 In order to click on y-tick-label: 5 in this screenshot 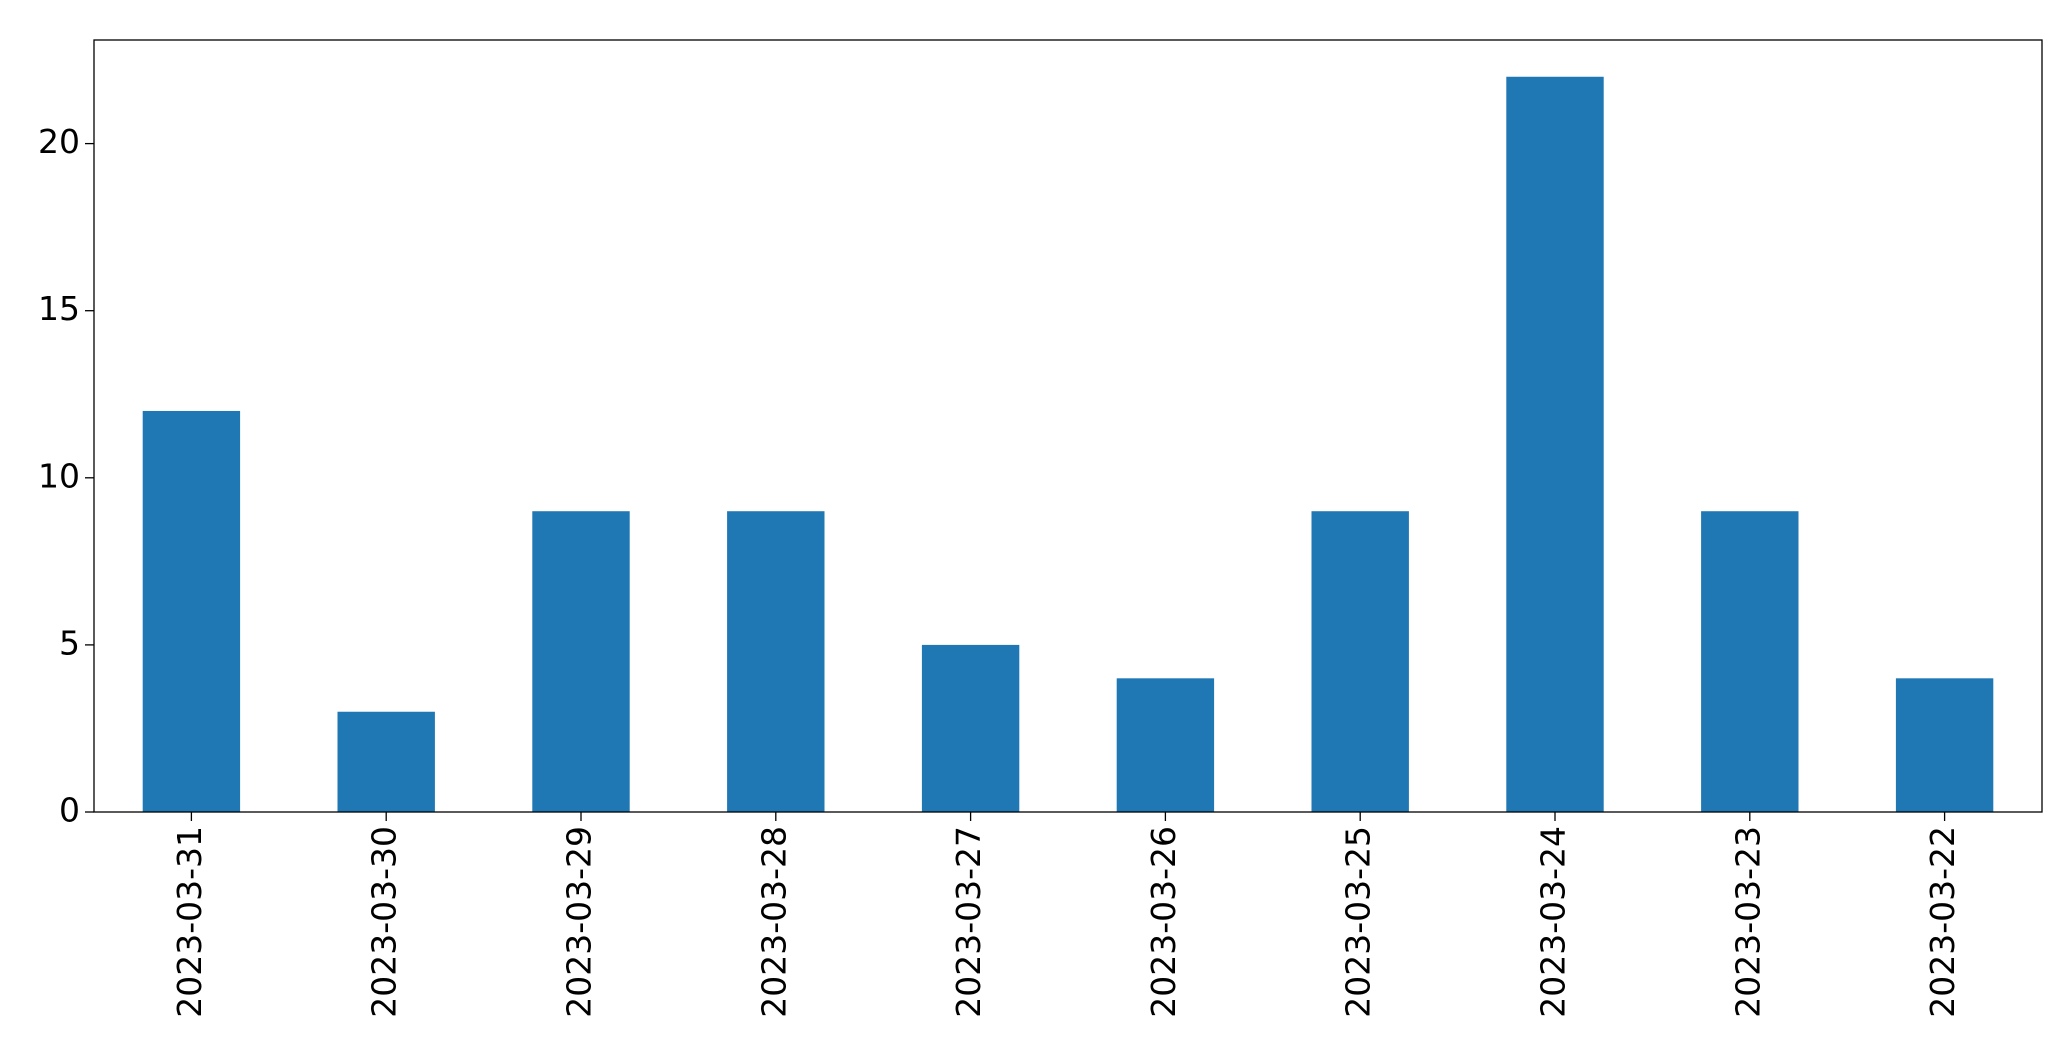, I will do `click(69, 642)`.